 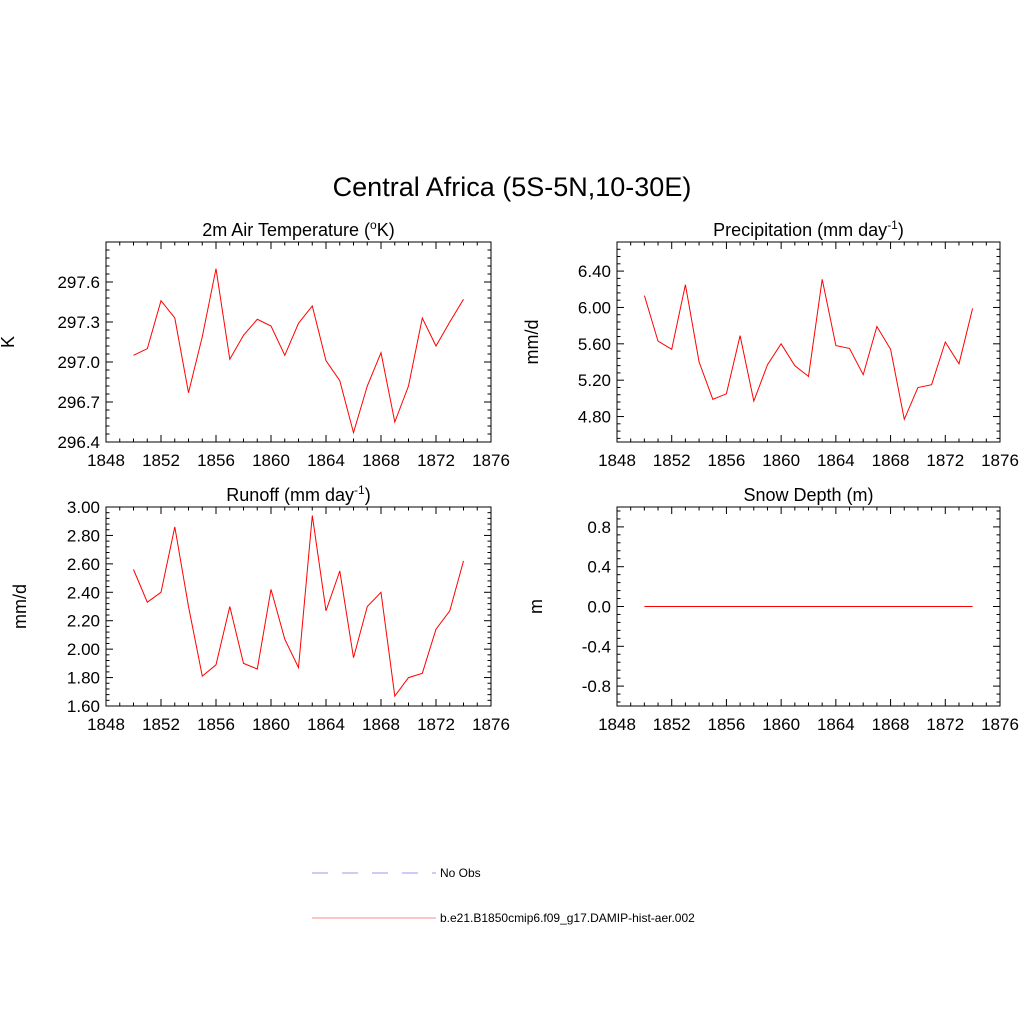 What do you see at coordinates (83, 564) in the screenshot?
I see `y-tick-label: 2.60` at bounding box center [83, 564].